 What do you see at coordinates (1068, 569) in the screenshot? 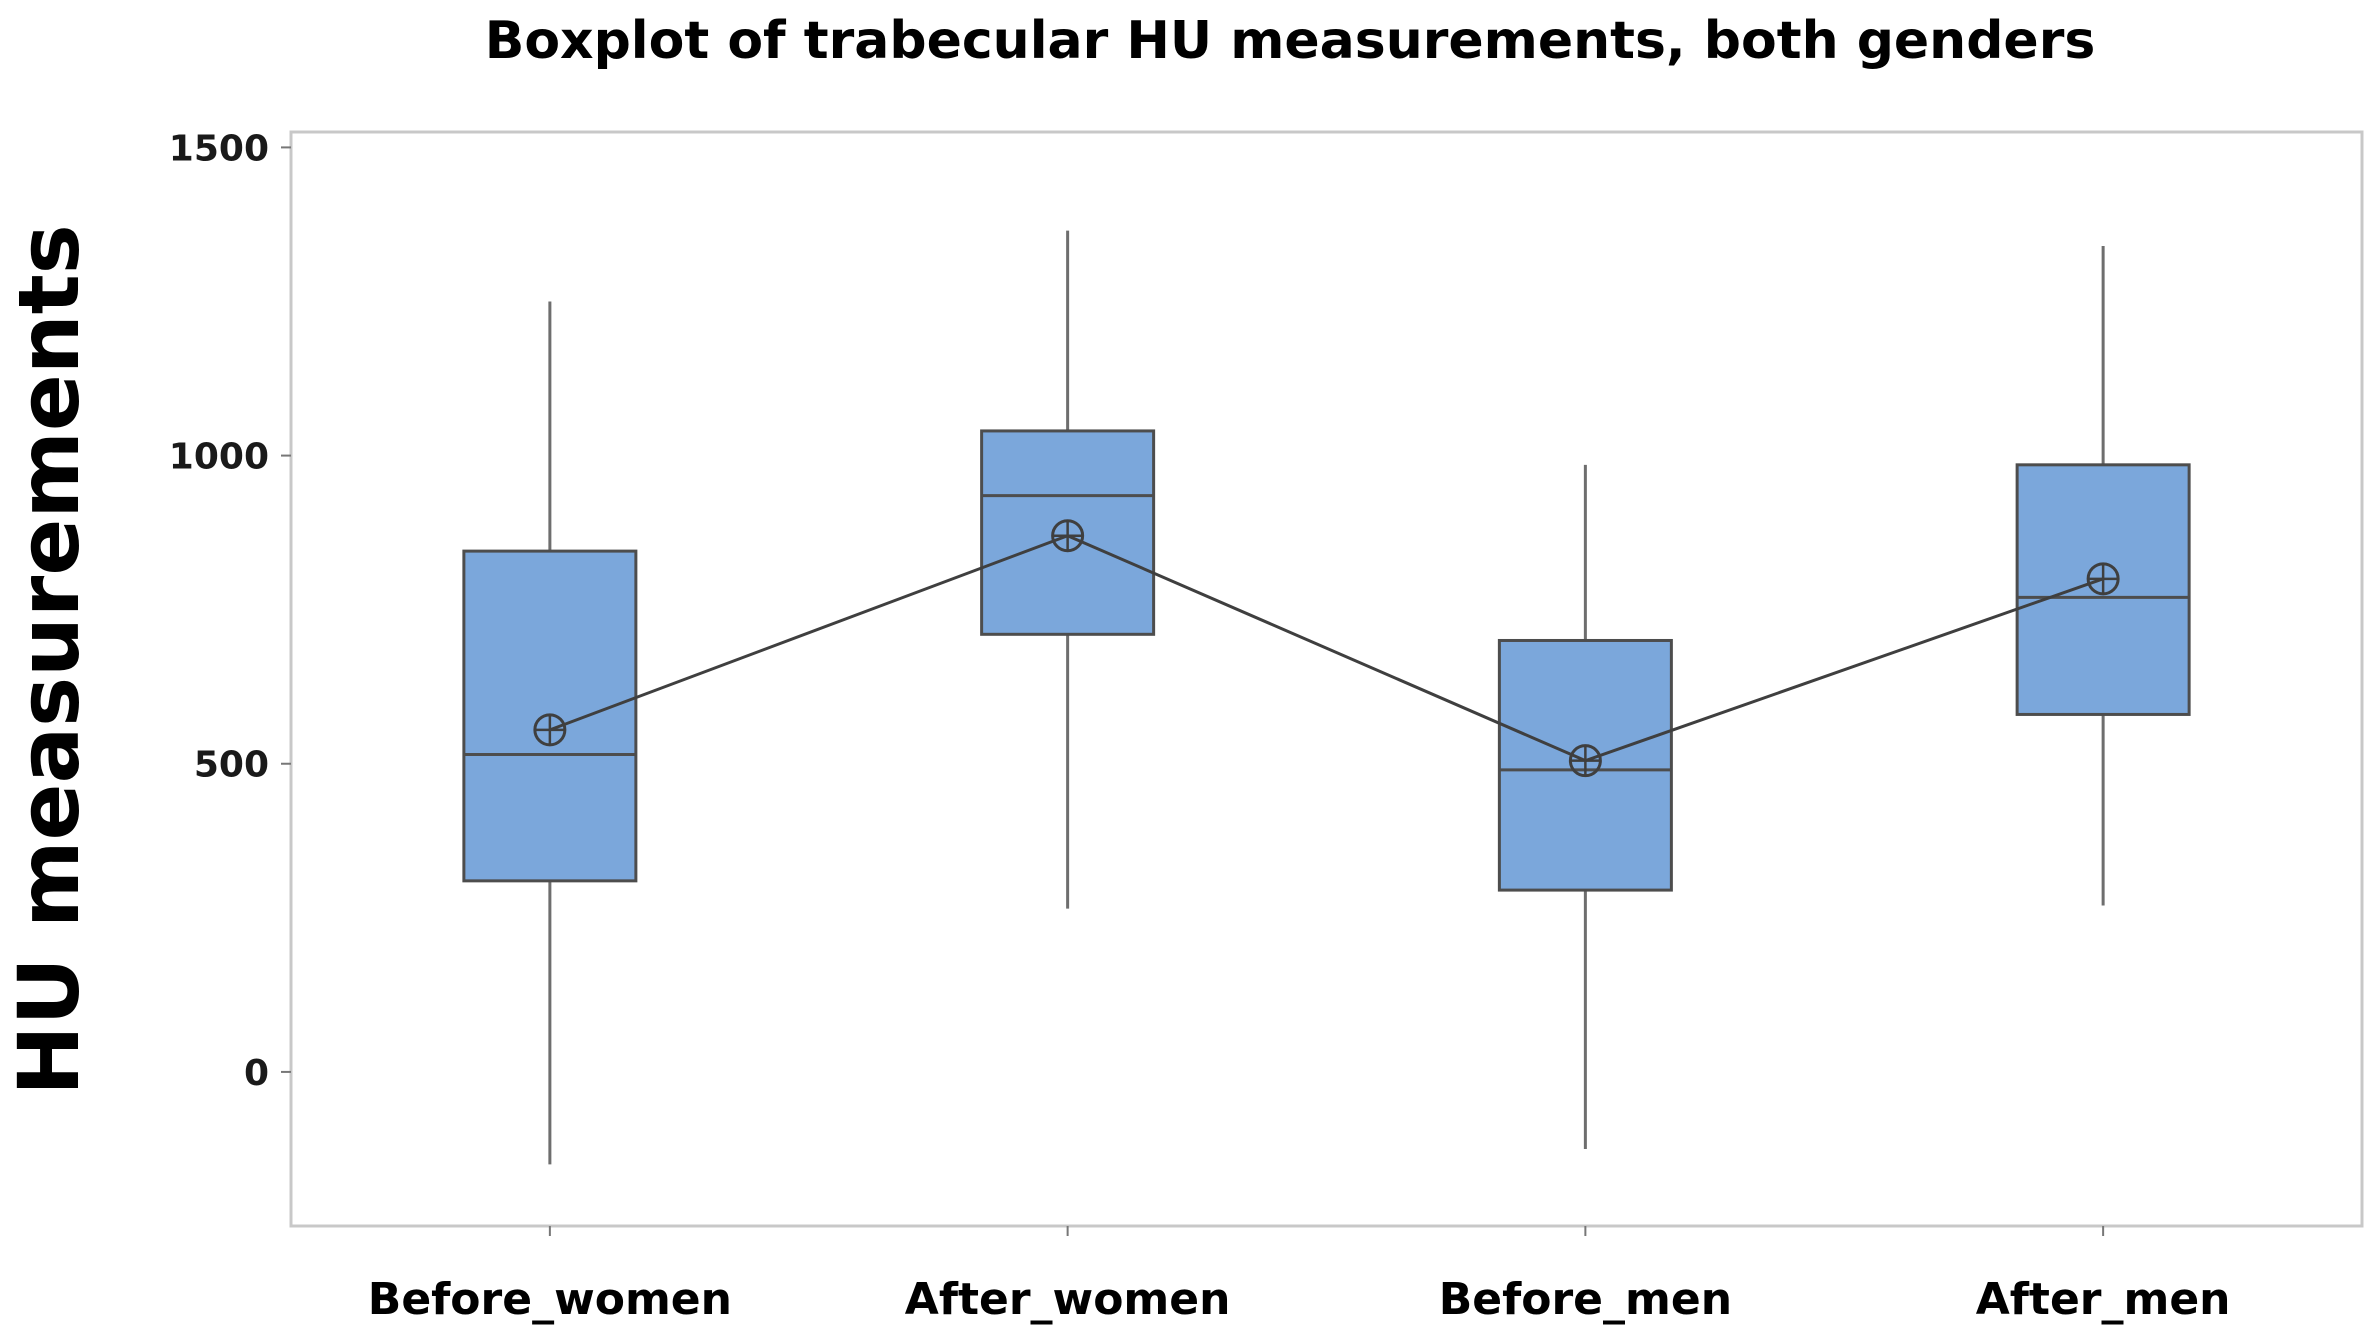
I see `box-After_women` at bounding box center [1068, 569].